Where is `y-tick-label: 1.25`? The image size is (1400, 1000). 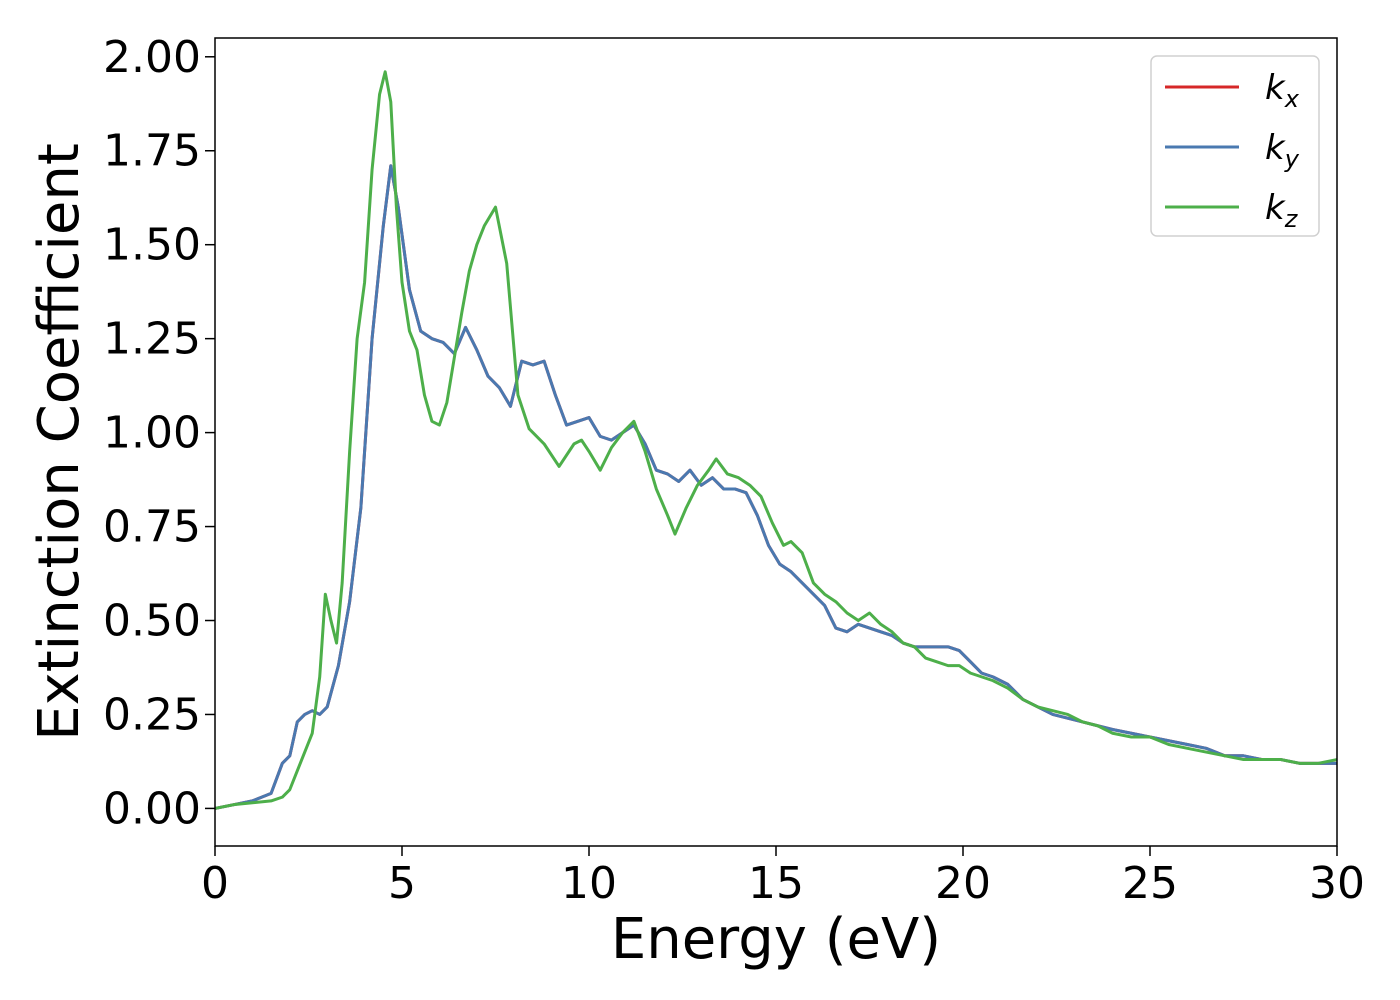 y-tick-label: 1.25 is located at coordinates (152, 339).